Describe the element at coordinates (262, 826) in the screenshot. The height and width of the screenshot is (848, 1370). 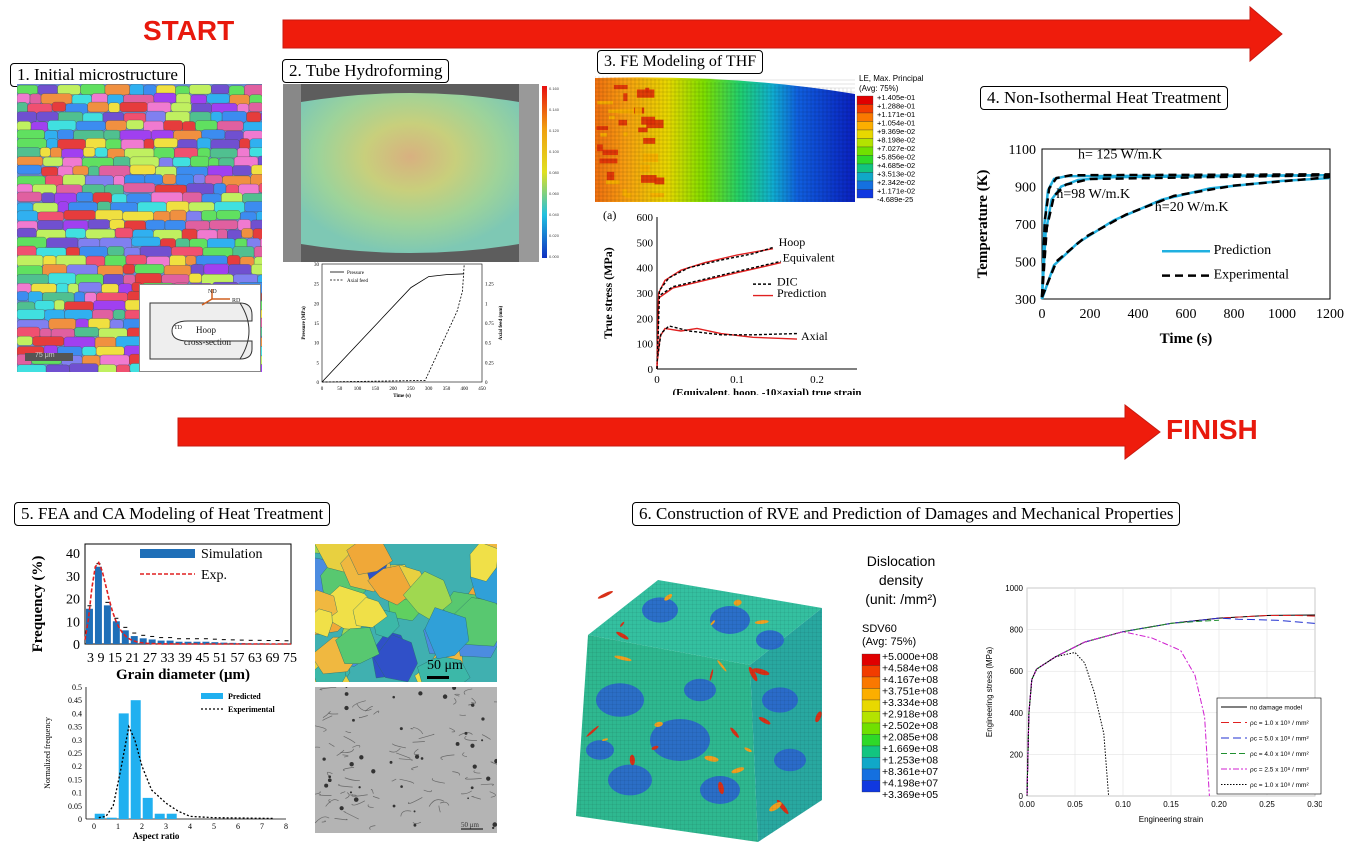
I see `x-tick: 7` at that location.